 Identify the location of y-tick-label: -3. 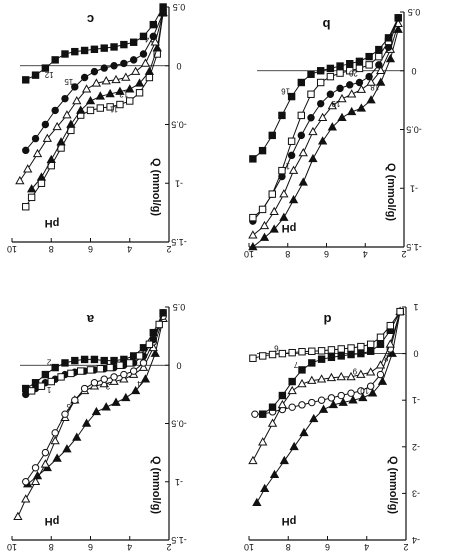
(416, 493).